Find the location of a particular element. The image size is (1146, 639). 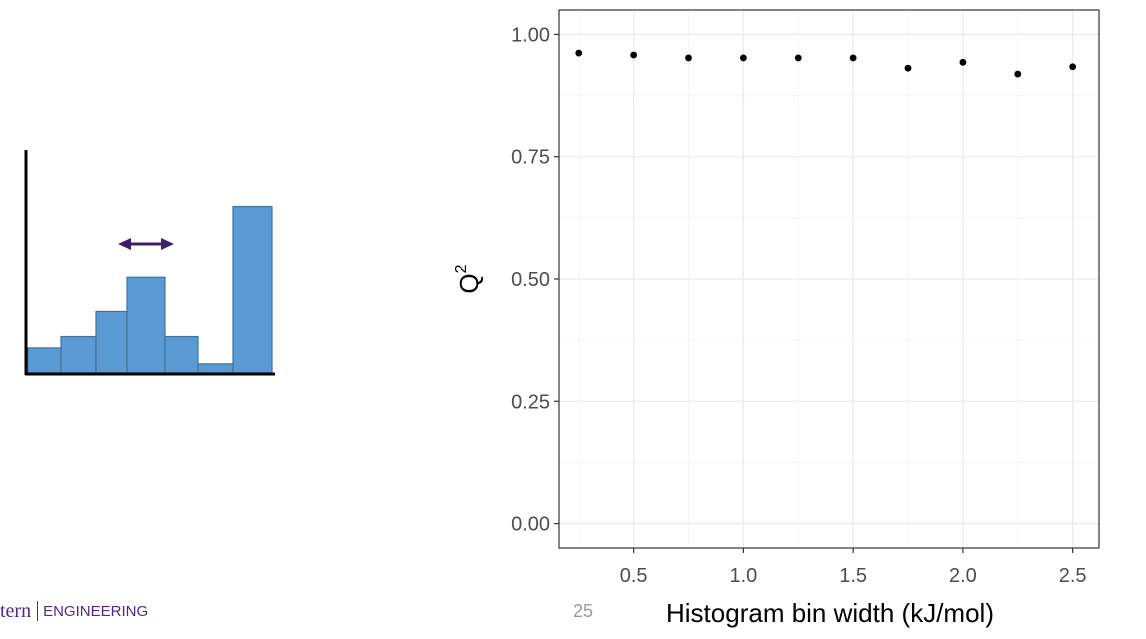

x-tick-label: 1.0 is located at coordinates (743, 576).